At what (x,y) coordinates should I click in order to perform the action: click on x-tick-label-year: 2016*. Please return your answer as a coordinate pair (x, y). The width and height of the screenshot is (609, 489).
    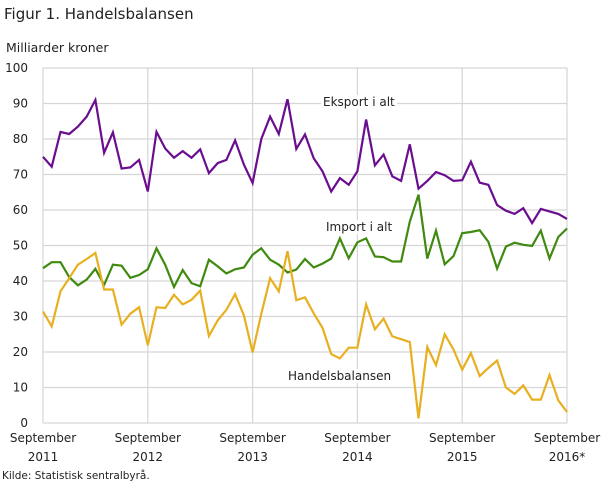
    Looking at the image, I should click on (567, 457).